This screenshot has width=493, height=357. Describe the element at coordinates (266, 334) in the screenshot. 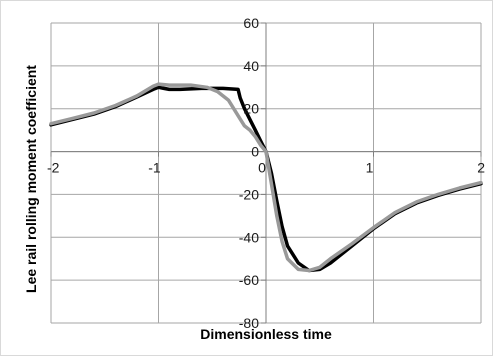

I see `x-axis-title: Dimensionless time` at that location.